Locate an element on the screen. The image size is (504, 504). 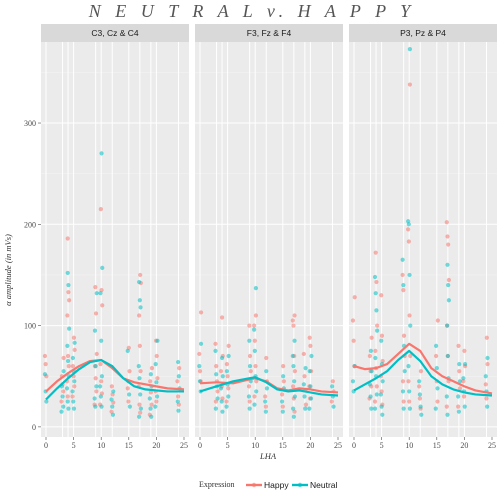
x-axis-title: LHA is located at coordinates (268, 456).